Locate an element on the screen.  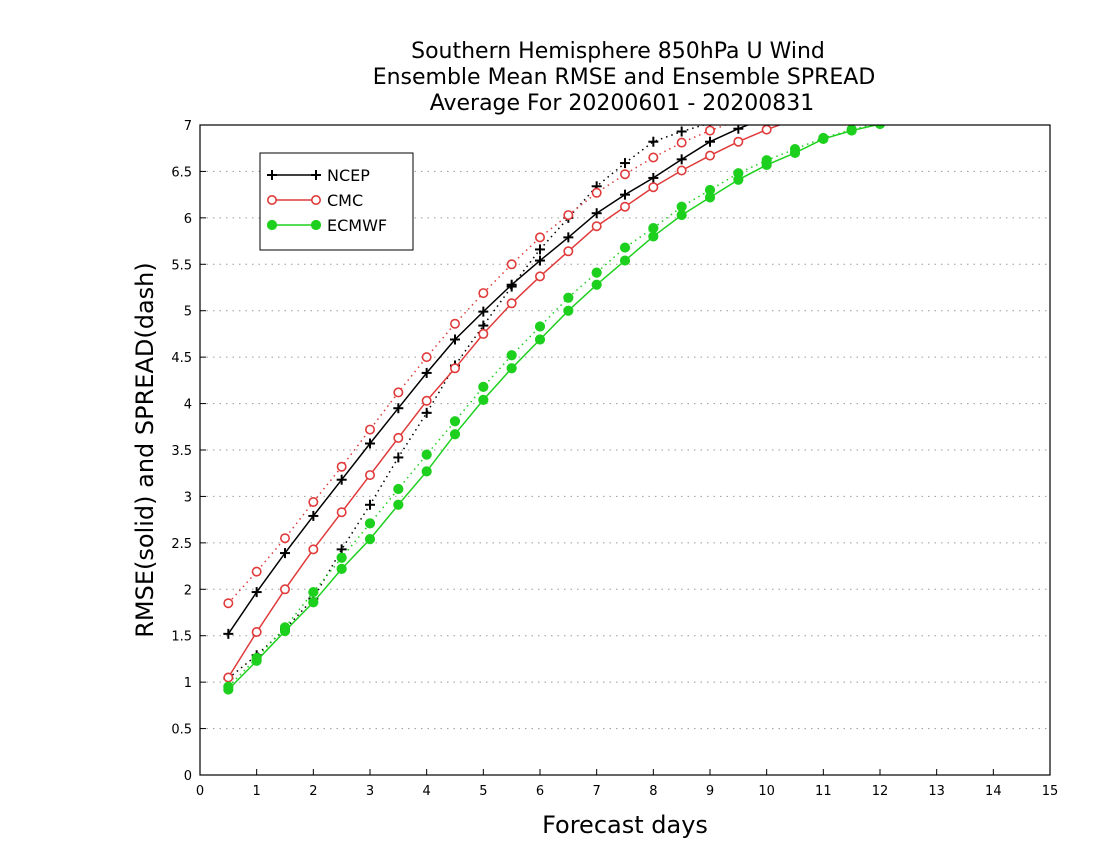
y-tick-label: 5 is located at coordinates (188, 312).